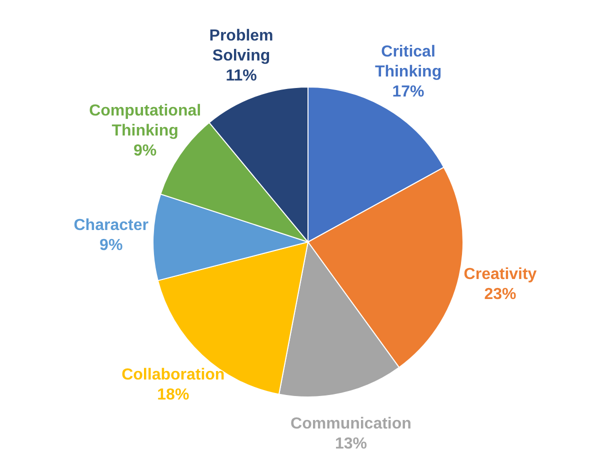 This screenshot has width=608, height=475. What do you see at coordinates (500, 275) in the screenshot?
I see `slice-label: Creativity` at bounding box center [500, 275].